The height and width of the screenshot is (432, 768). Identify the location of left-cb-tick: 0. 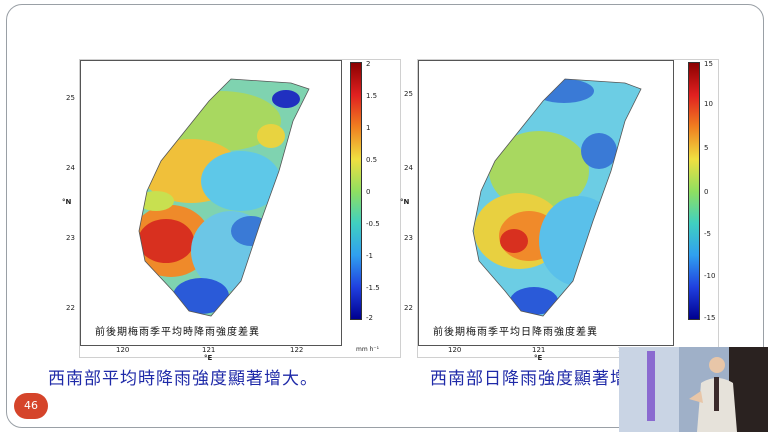
(368, 192).